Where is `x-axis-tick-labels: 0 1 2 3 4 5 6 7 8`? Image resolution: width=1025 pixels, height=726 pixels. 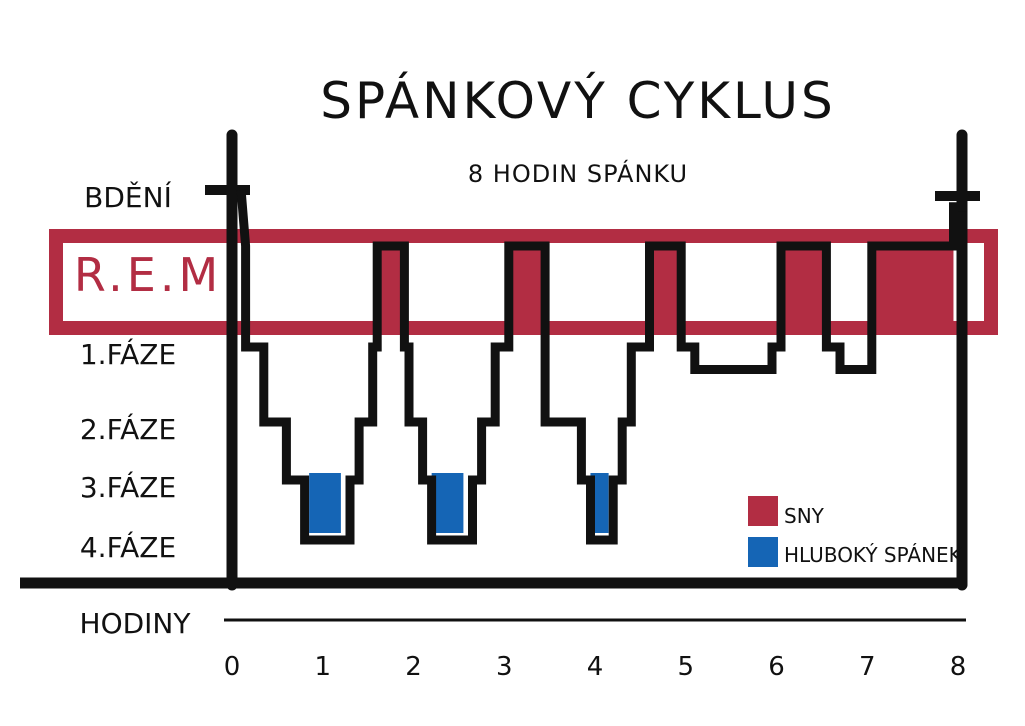 x-axis-tick-labels: 0 1 2 3 4 5 6 7 8 is located at coordinates (595, 667).